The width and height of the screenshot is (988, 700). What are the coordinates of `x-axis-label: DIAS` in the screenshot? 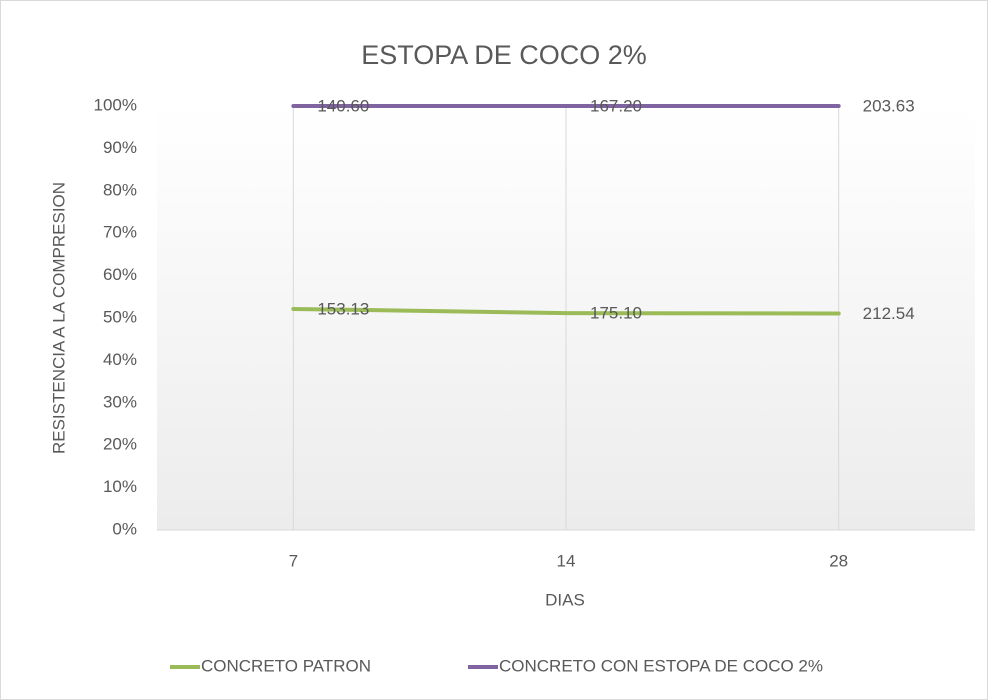 It's located at (565, 599).